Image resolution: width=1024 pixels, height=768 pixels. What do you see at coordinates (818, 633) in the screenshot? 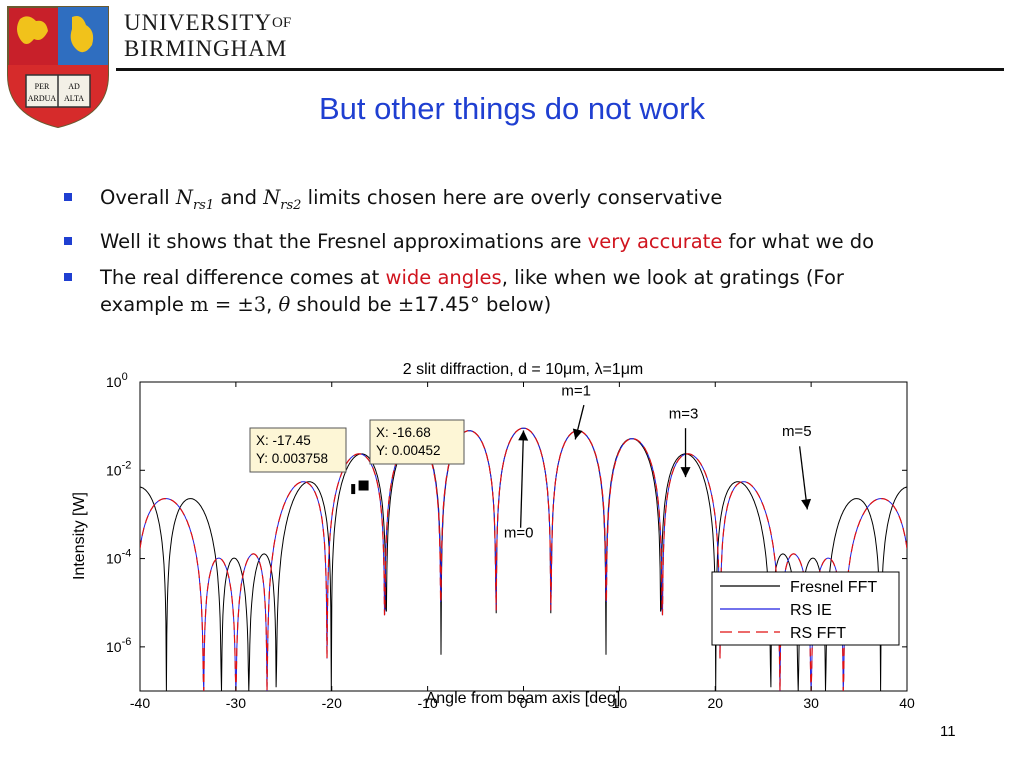
I see `legend-label: RS FFT` at bounding box center [818, 633].